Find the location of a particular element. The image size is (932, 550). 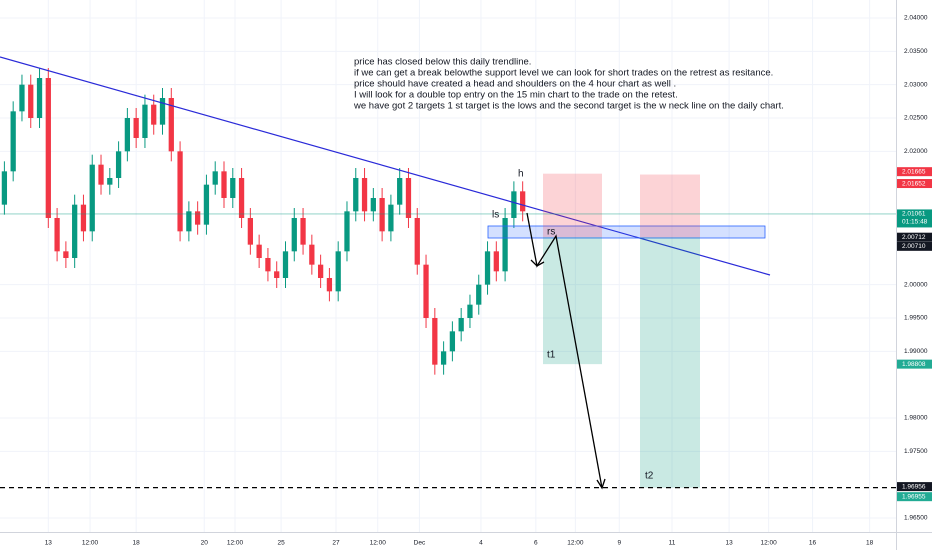

y-tick-label: 2.02000 is located at coordinates (916, 151).